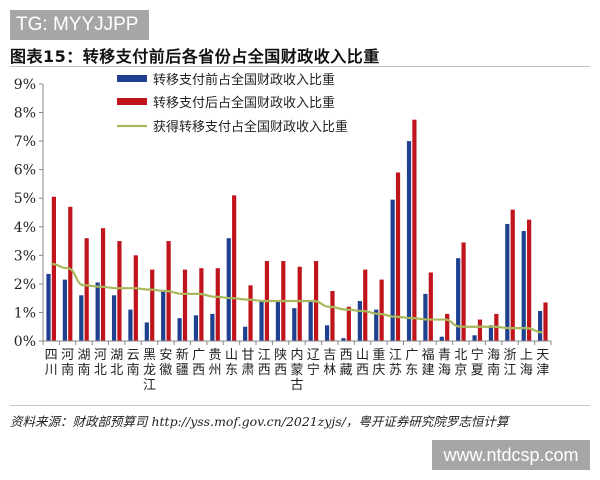  What do you see at coordinates (428, 370) in the screenshot?
I see `x-category-label: 建` at bounding box center [428, 370].